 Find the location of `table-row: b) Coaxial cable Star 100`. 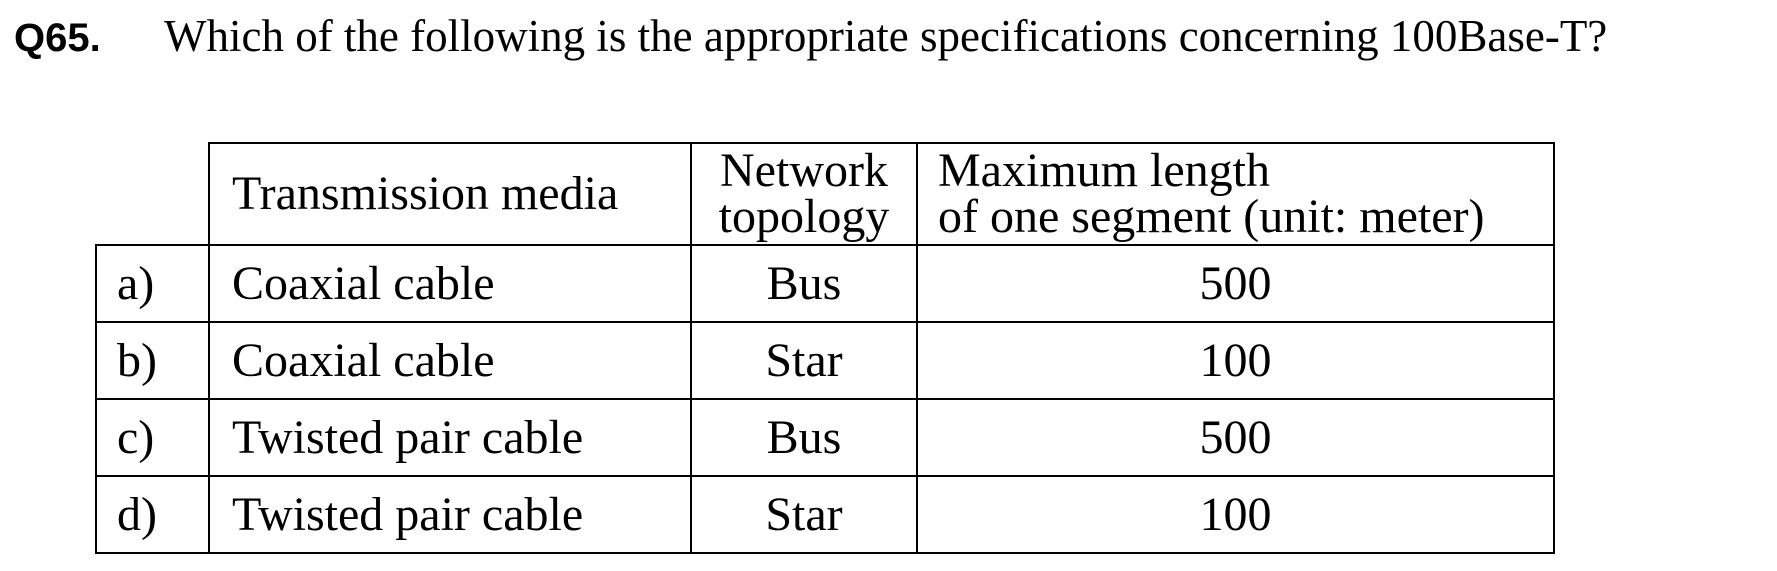

table-row: b) Coaxial cable Star 100 is located at coordinates (825, 360).